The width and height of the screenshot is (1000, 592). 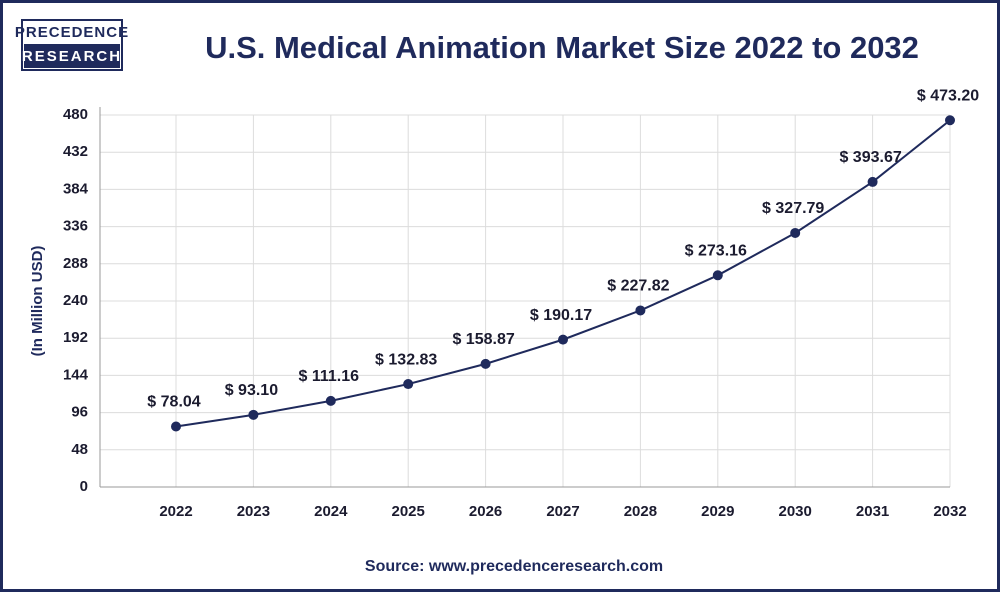 I want to click on value-label: $ 132.83, so click(x=406, y=359).